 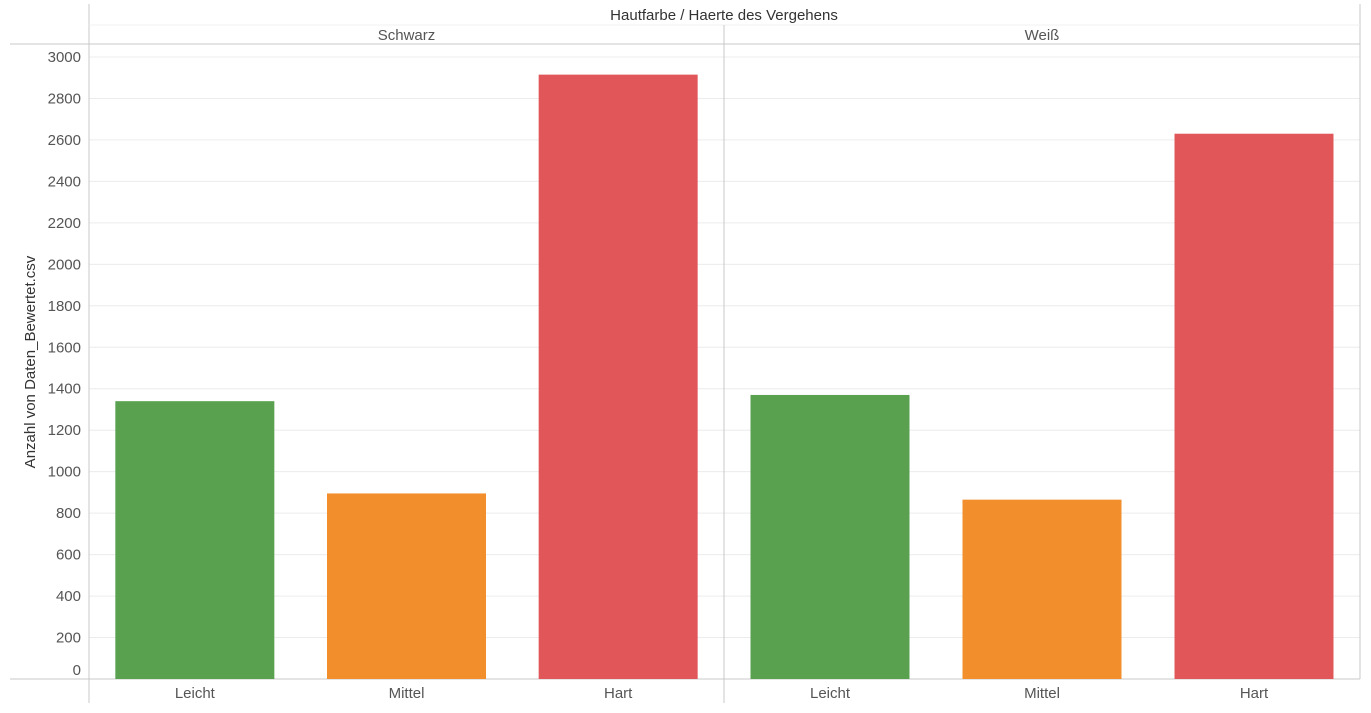 What do you see at coordinates (618, 376) in the screenshot?
I see `bar-hart-schwarz` at bounding box center [618, 376].